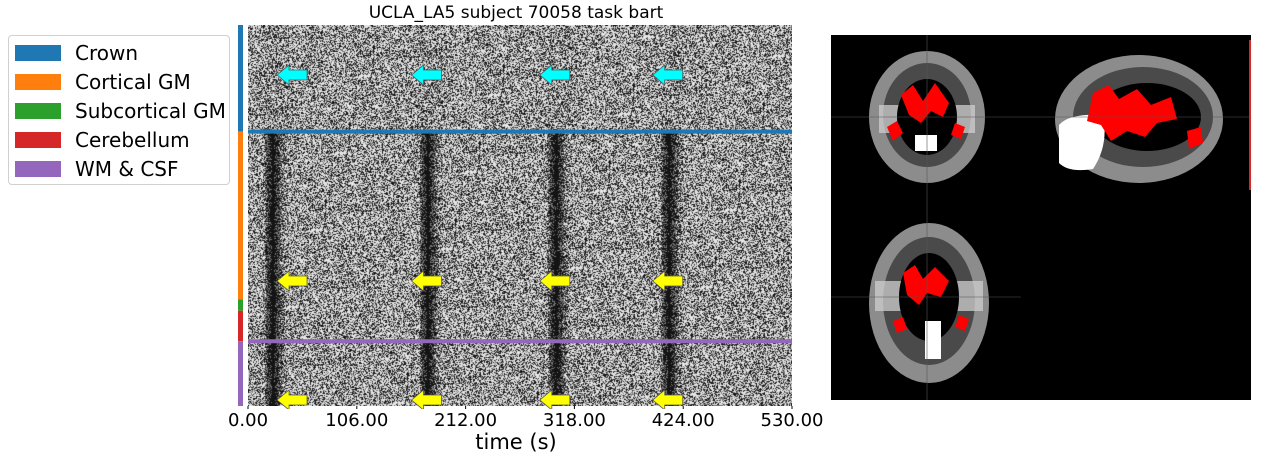 This screenshot has height=461, width=1268. What do you see at coordinates (516, 13) in the screenshot?
I see `chart-title: UCLA_LA5 subject 70058 task bart` at bounding box center [516, 13].